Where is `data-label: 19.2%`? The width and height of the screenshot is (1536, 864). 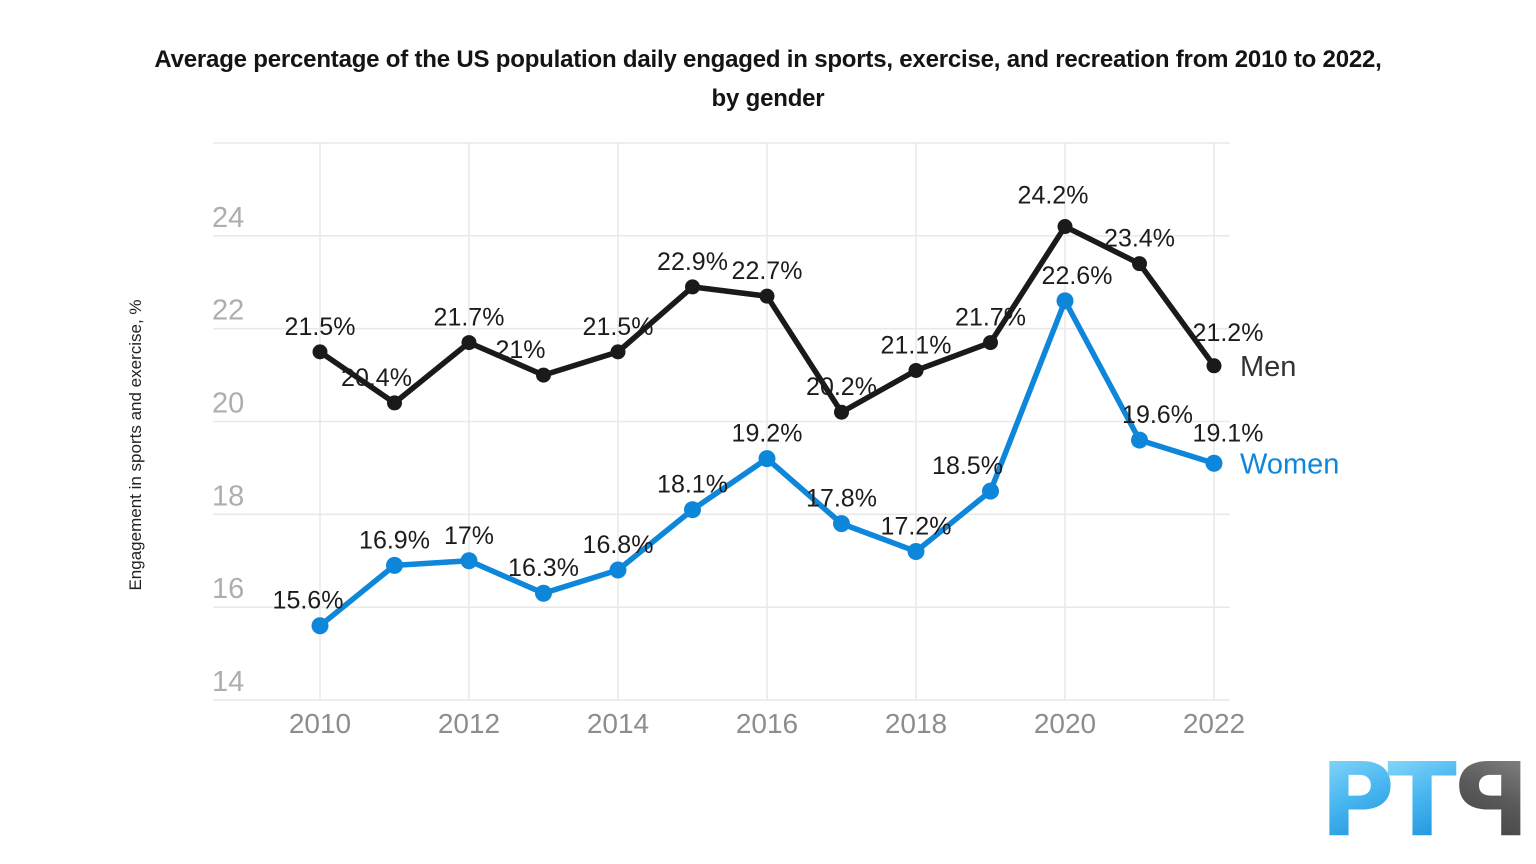
data-label: 19.2% is located at coordinates (767, 434).